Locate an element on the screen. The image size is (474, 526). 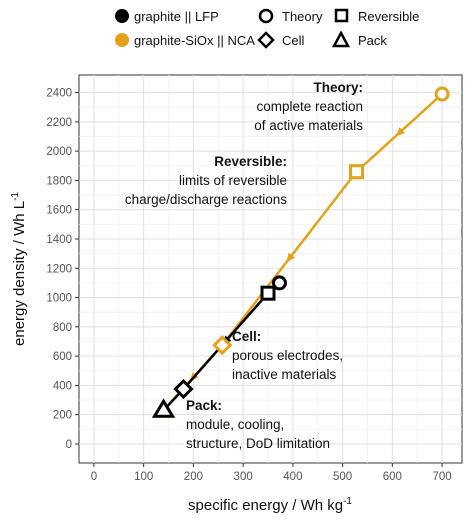
x-tick-label: 0 is located at coordinates (94, 477).